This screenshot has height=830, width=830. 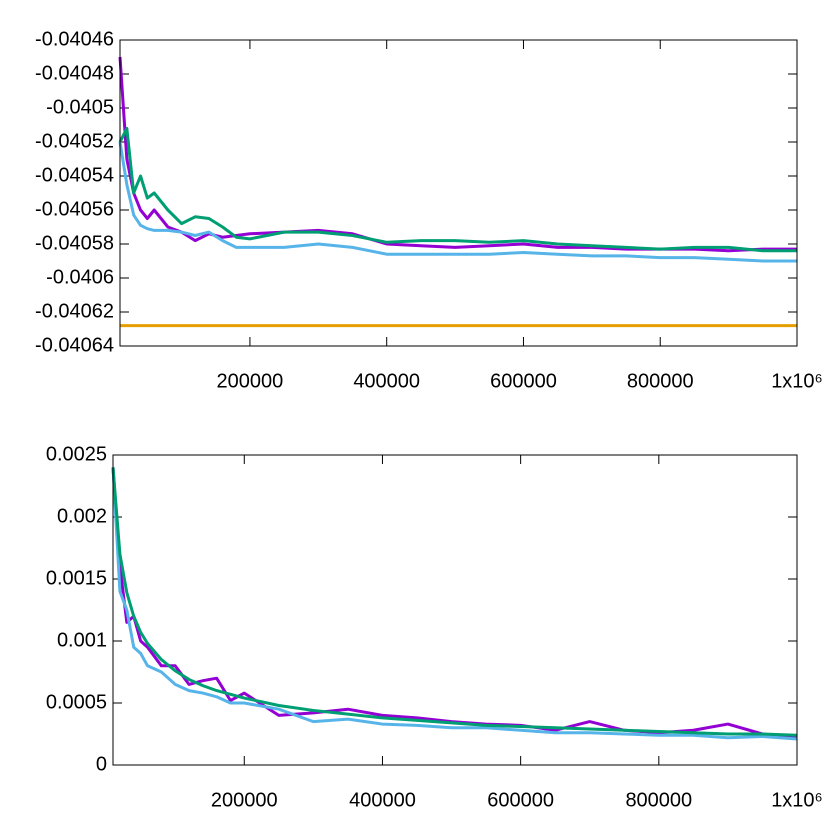 What do you see at coordinates (74, 311) in the screenshot?
I see `y-tick-label: -0.04062` at bounding box center [74, 311].